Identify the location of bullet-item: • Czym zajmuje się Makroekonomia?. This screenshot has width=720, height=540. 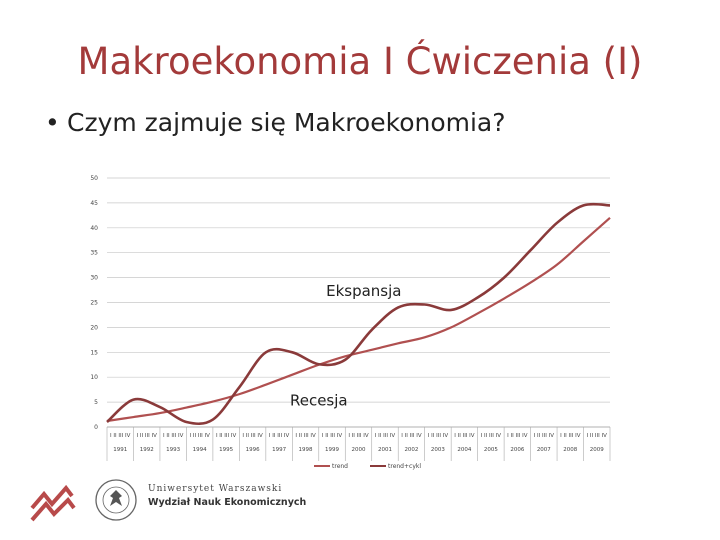
(275, 122).